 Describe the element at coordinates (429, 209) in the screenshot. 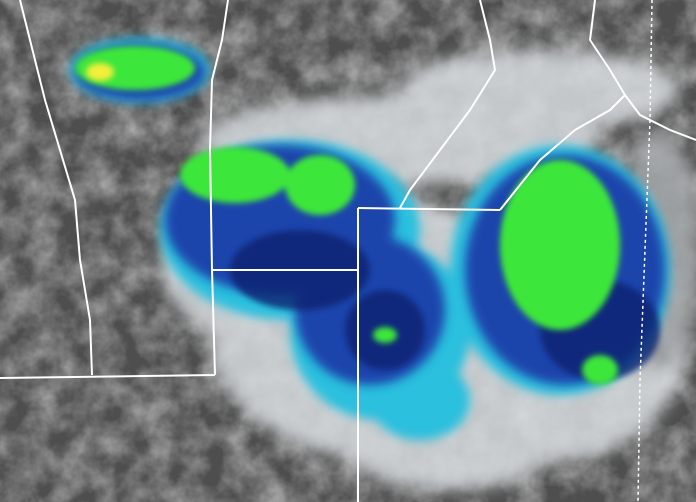

I see `border-middle-horizontal` at that location.